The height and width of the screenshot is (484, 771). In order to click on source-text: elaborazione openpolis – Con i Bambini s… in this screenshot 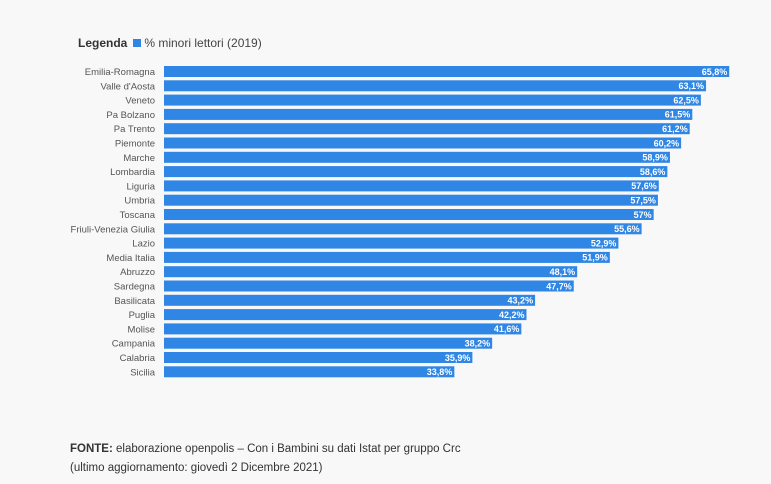, I will do `click(286, 449)`.